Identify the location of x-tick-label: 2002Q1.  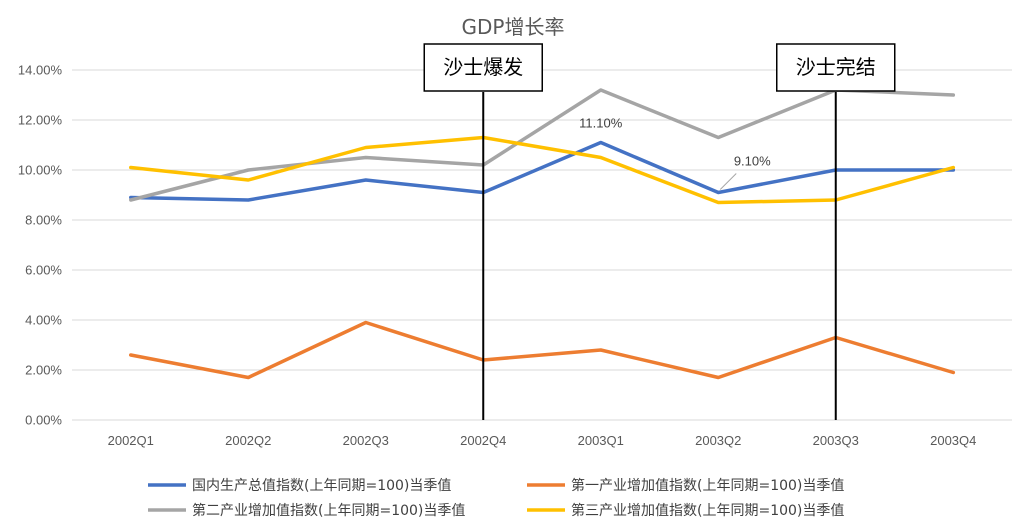
(131, 440).